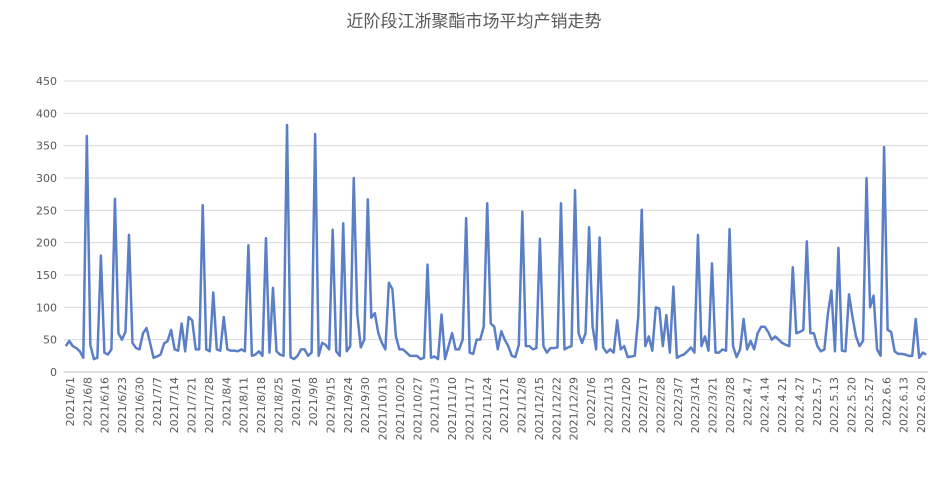 This screenshot has height=485, width=948. I want to click on x-tick-label: 2021/6/8, so click(87, 401).